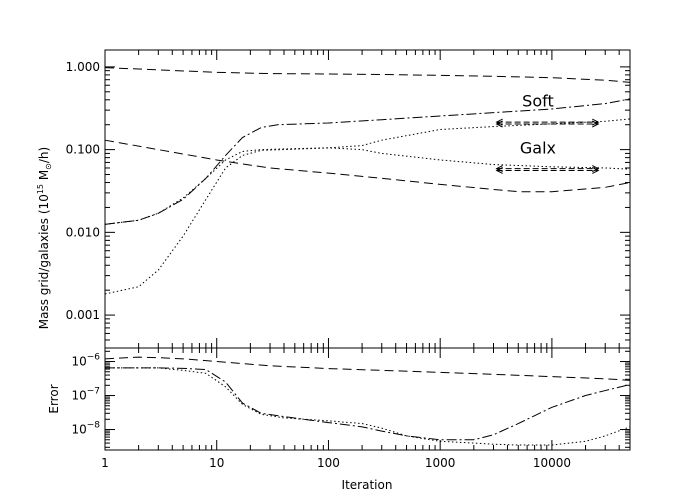 Image resolution: width=700 pixels, height=500 pixels. What do you see at coordinates (105, 463) in the screenshot?
I see `bottom-x-tick-label: 1` at bounding box center [105, 463].